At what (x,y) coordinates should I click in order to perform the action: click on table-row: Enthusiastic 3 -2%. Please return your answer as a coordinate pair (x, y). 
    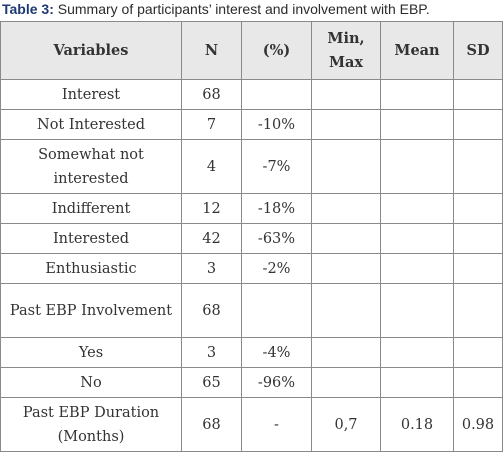
    Looking at the image, I should click on (251, 268).